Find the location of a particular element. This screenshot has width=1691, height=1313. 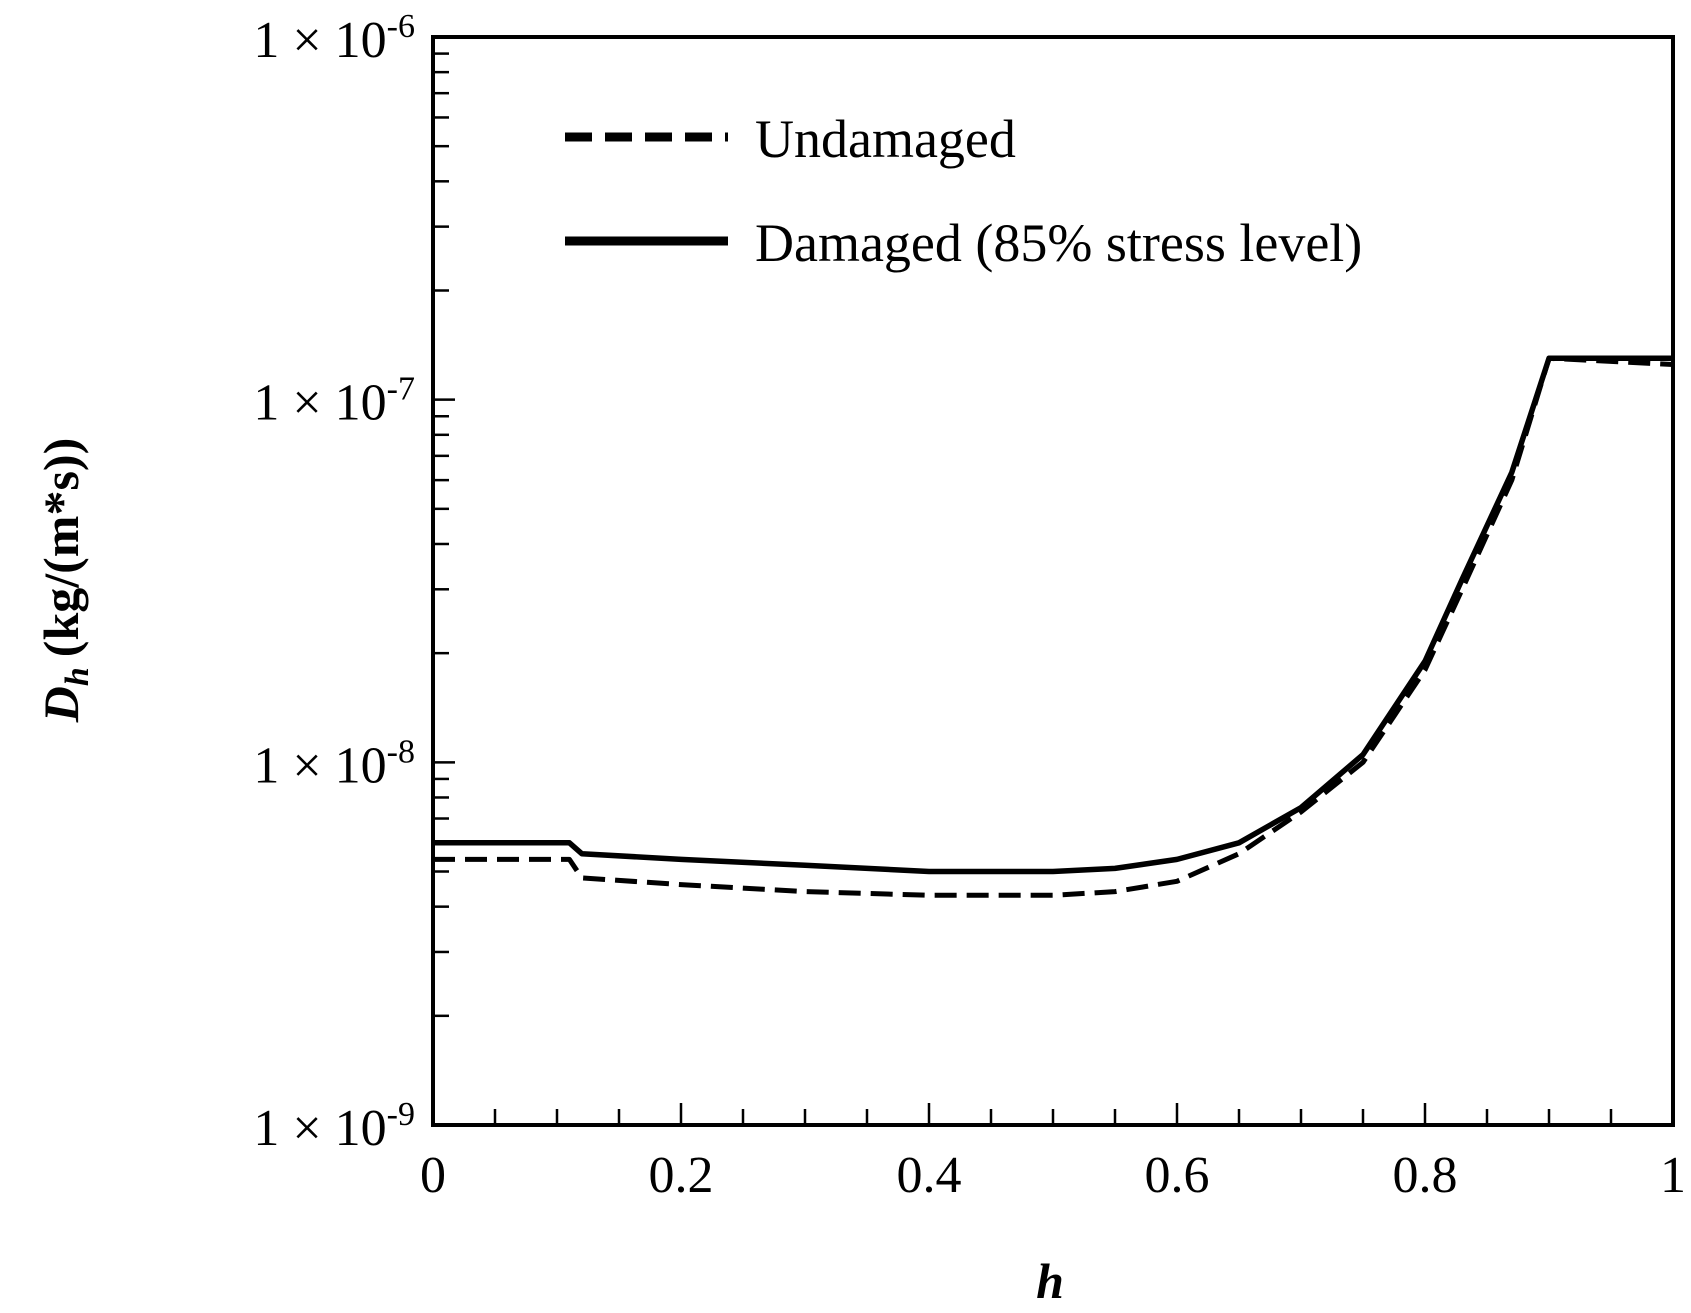

y-tick-labels: 1 × 10-9 1 × 10-8 1 × 10-7 1 × 10-6 is located at coordinates (334, 582).